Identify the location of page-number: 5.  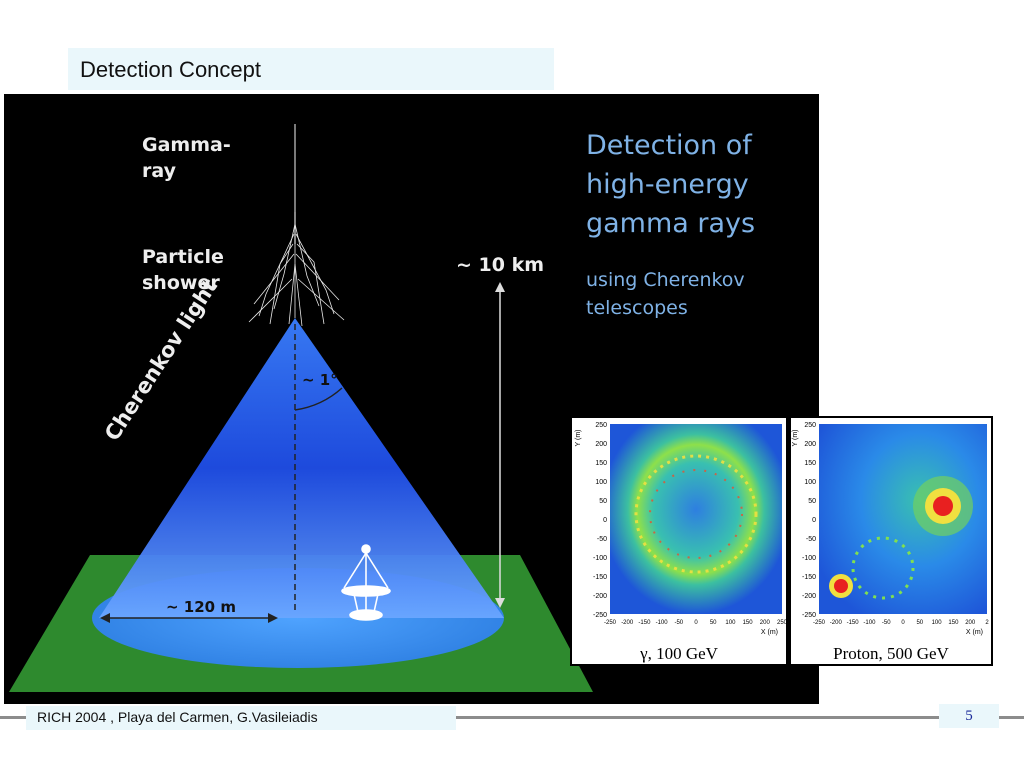
(969, 716).